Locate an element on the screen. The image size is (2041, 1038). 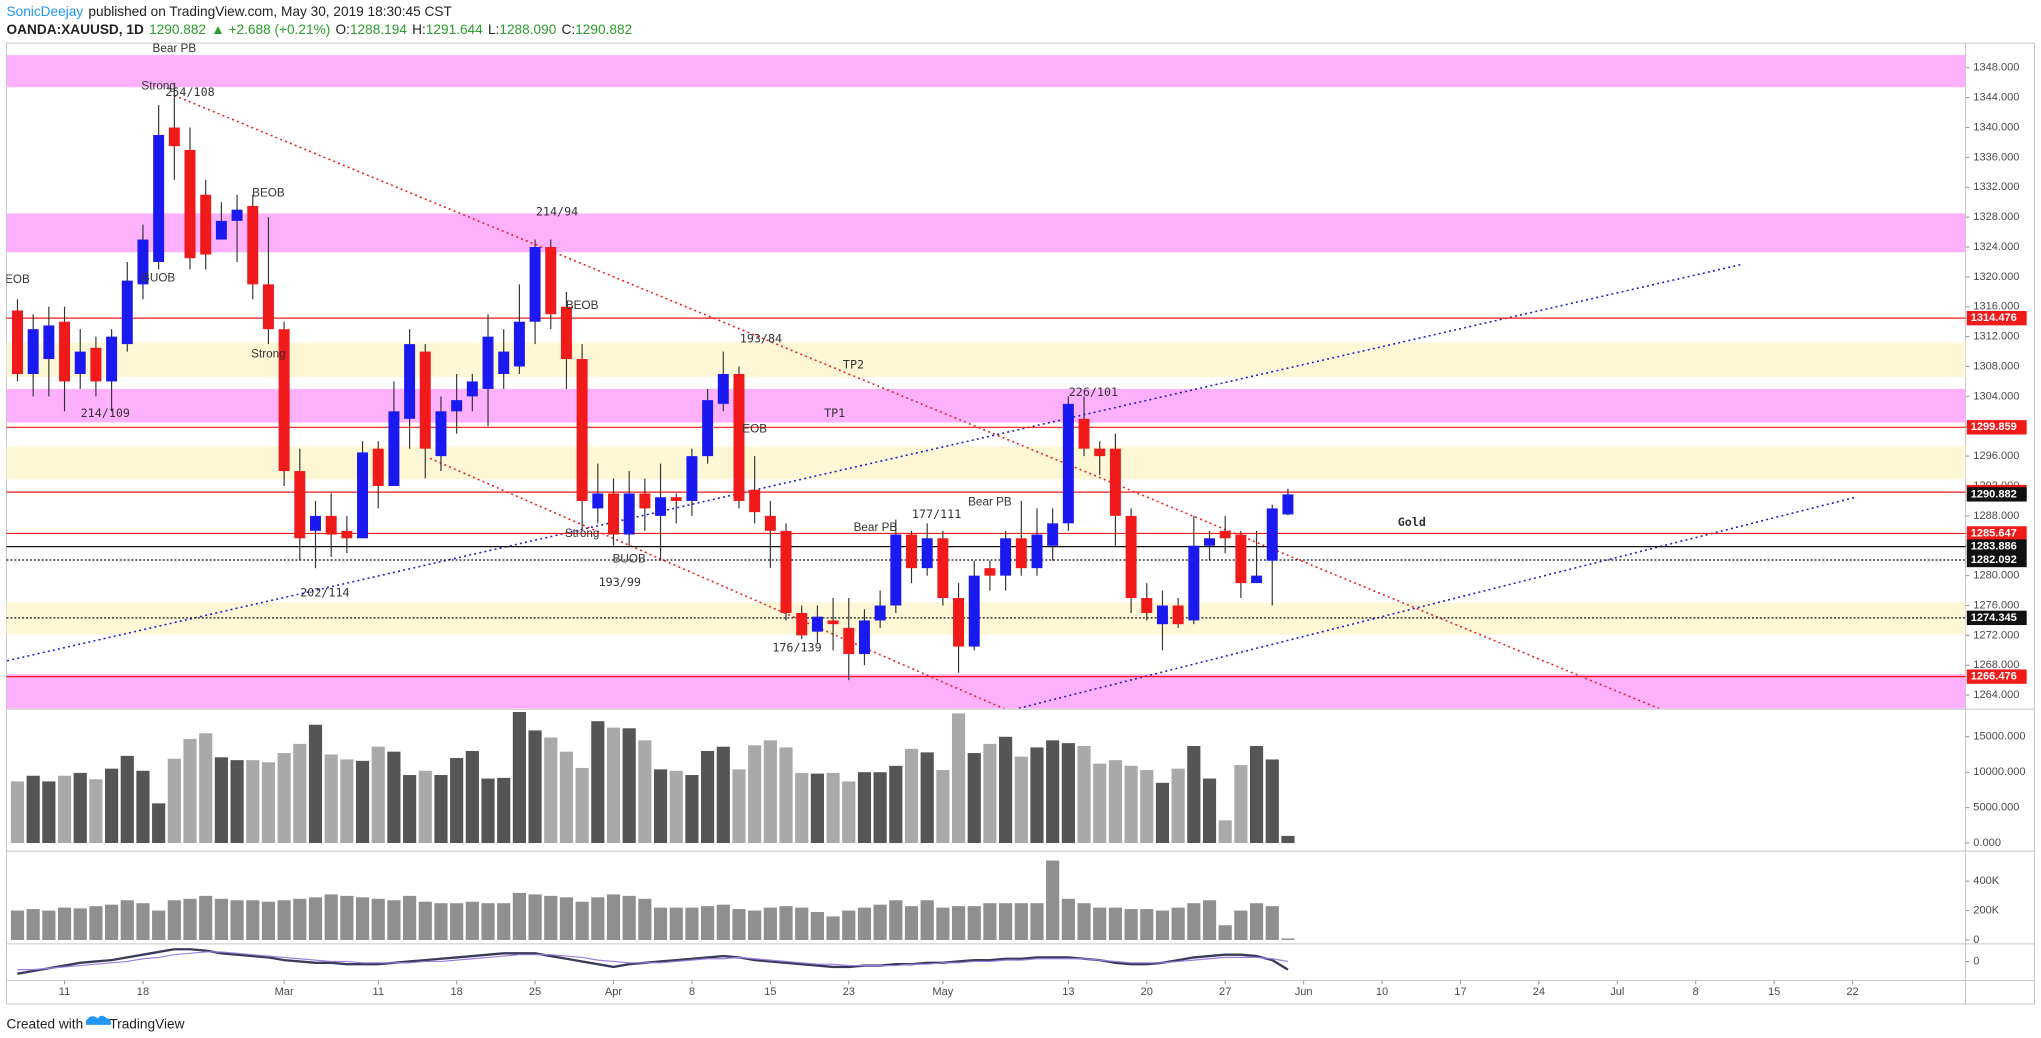
price-level-label: 1274.345 is located at coordinates (1994, 618).